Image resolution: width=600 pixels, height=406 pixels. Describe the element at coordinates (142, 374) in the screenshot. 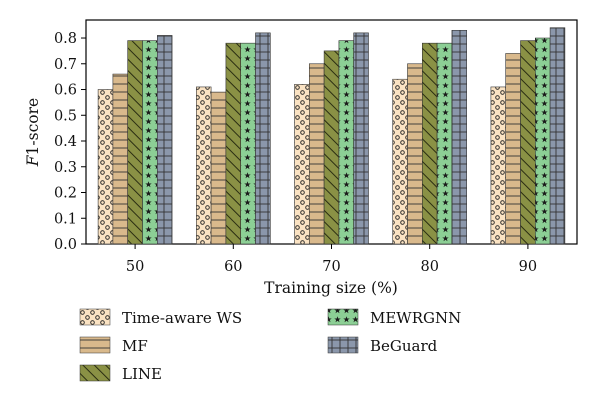

I see `legend-label: LINE` at that location.